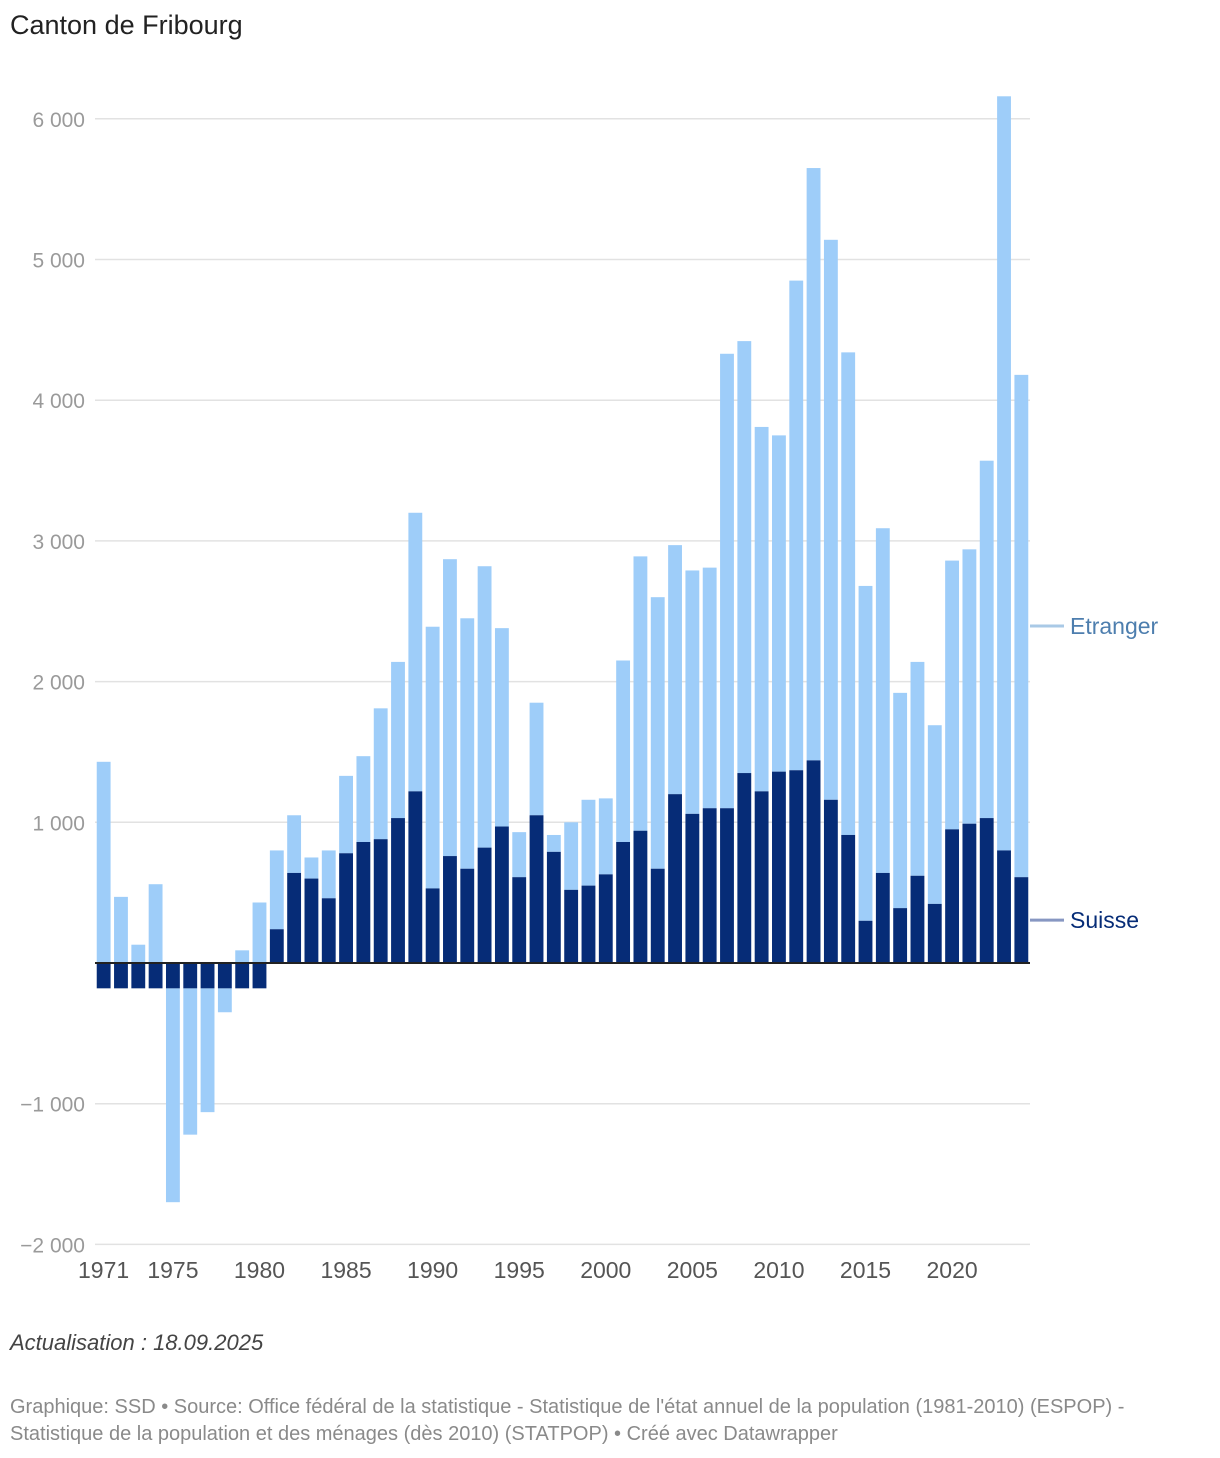 The image size is (1220, 1458). I want to click on bar-etranger-1999, so click(588, 842).